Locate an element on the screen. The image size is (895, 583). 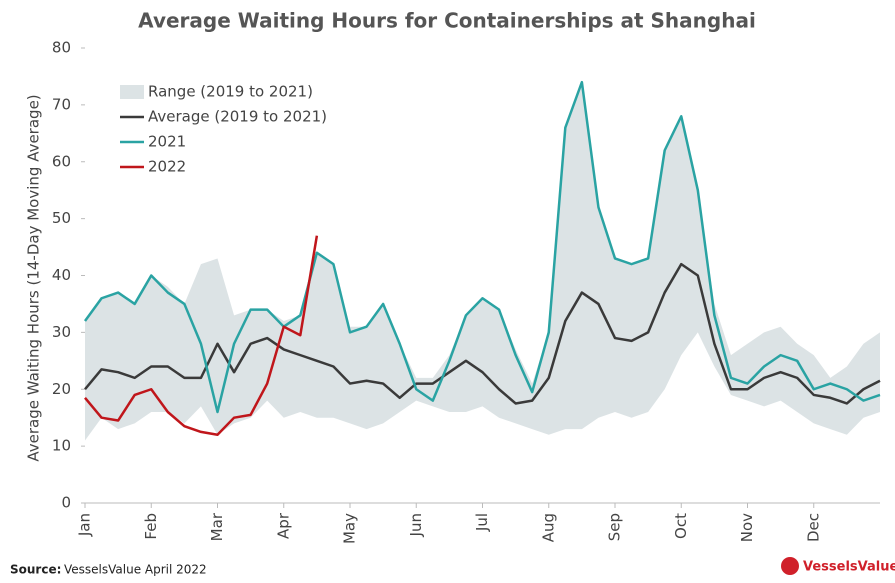
source: VesselsValue April 2022 is located at coordinates (135, 570).